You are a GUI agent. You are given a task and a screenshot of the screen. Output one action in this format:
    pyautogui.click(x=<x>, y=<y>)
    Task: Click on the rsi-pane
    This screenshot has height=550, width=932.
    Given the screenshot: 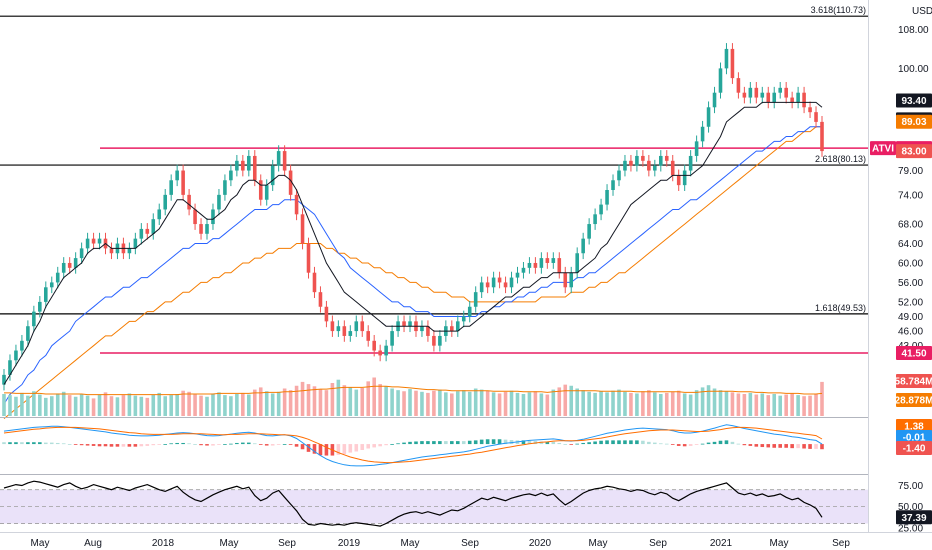 What is the action you would take?
    pyautogui.click(x=434, y=503)
    